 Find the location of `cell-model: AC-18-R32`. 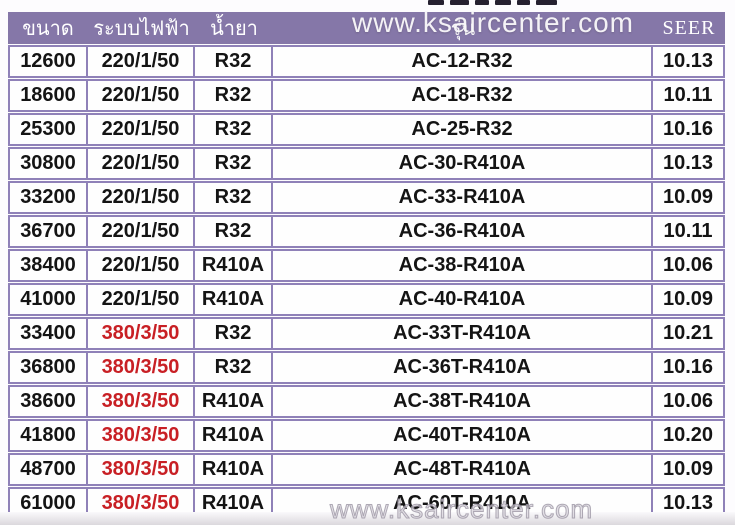

cell-model: AC-18-R32 is located at coordinates (463, 95).